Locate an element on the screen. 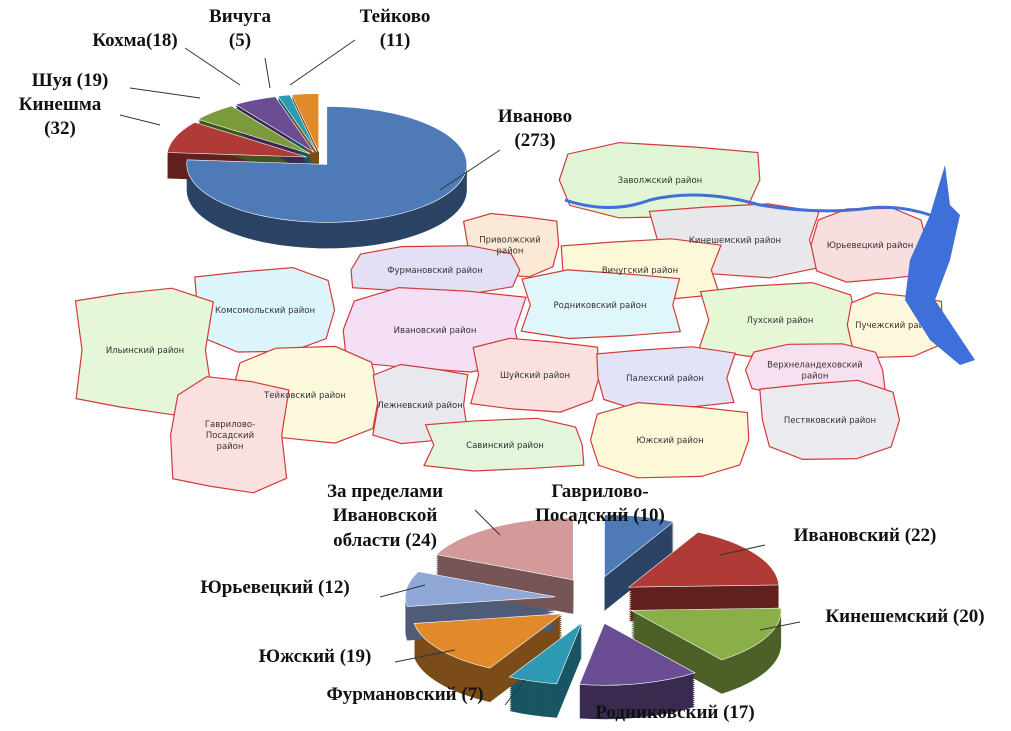  slice-label: Иваново is located at coordinates (535, 116).